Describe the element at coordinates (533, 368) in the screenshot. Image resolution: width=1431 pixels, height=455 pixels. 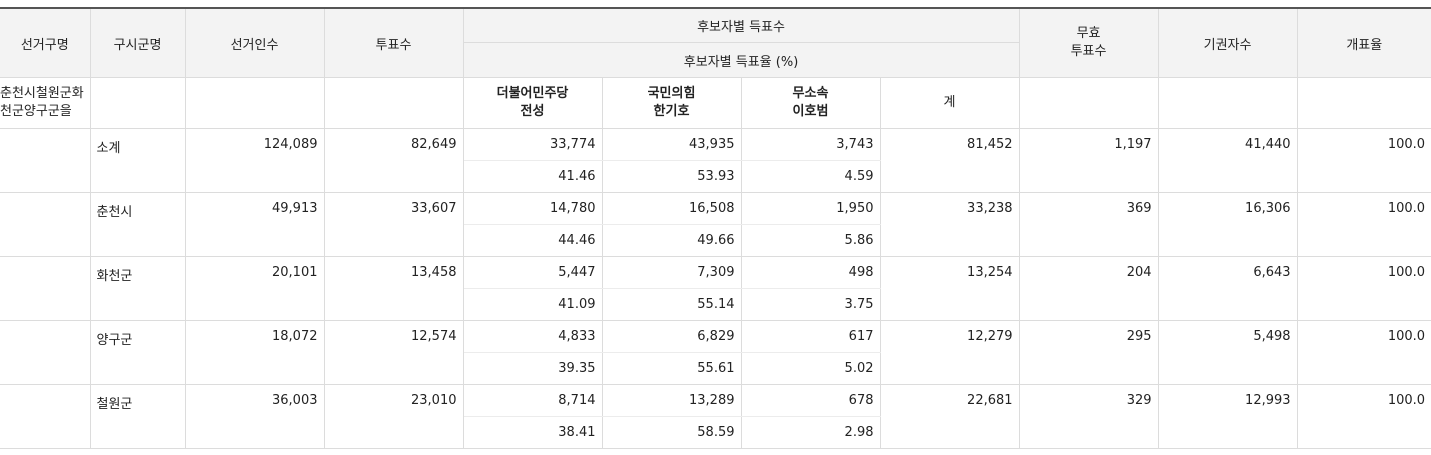
I see `candidate-rate-cell: 39.35` at that location.